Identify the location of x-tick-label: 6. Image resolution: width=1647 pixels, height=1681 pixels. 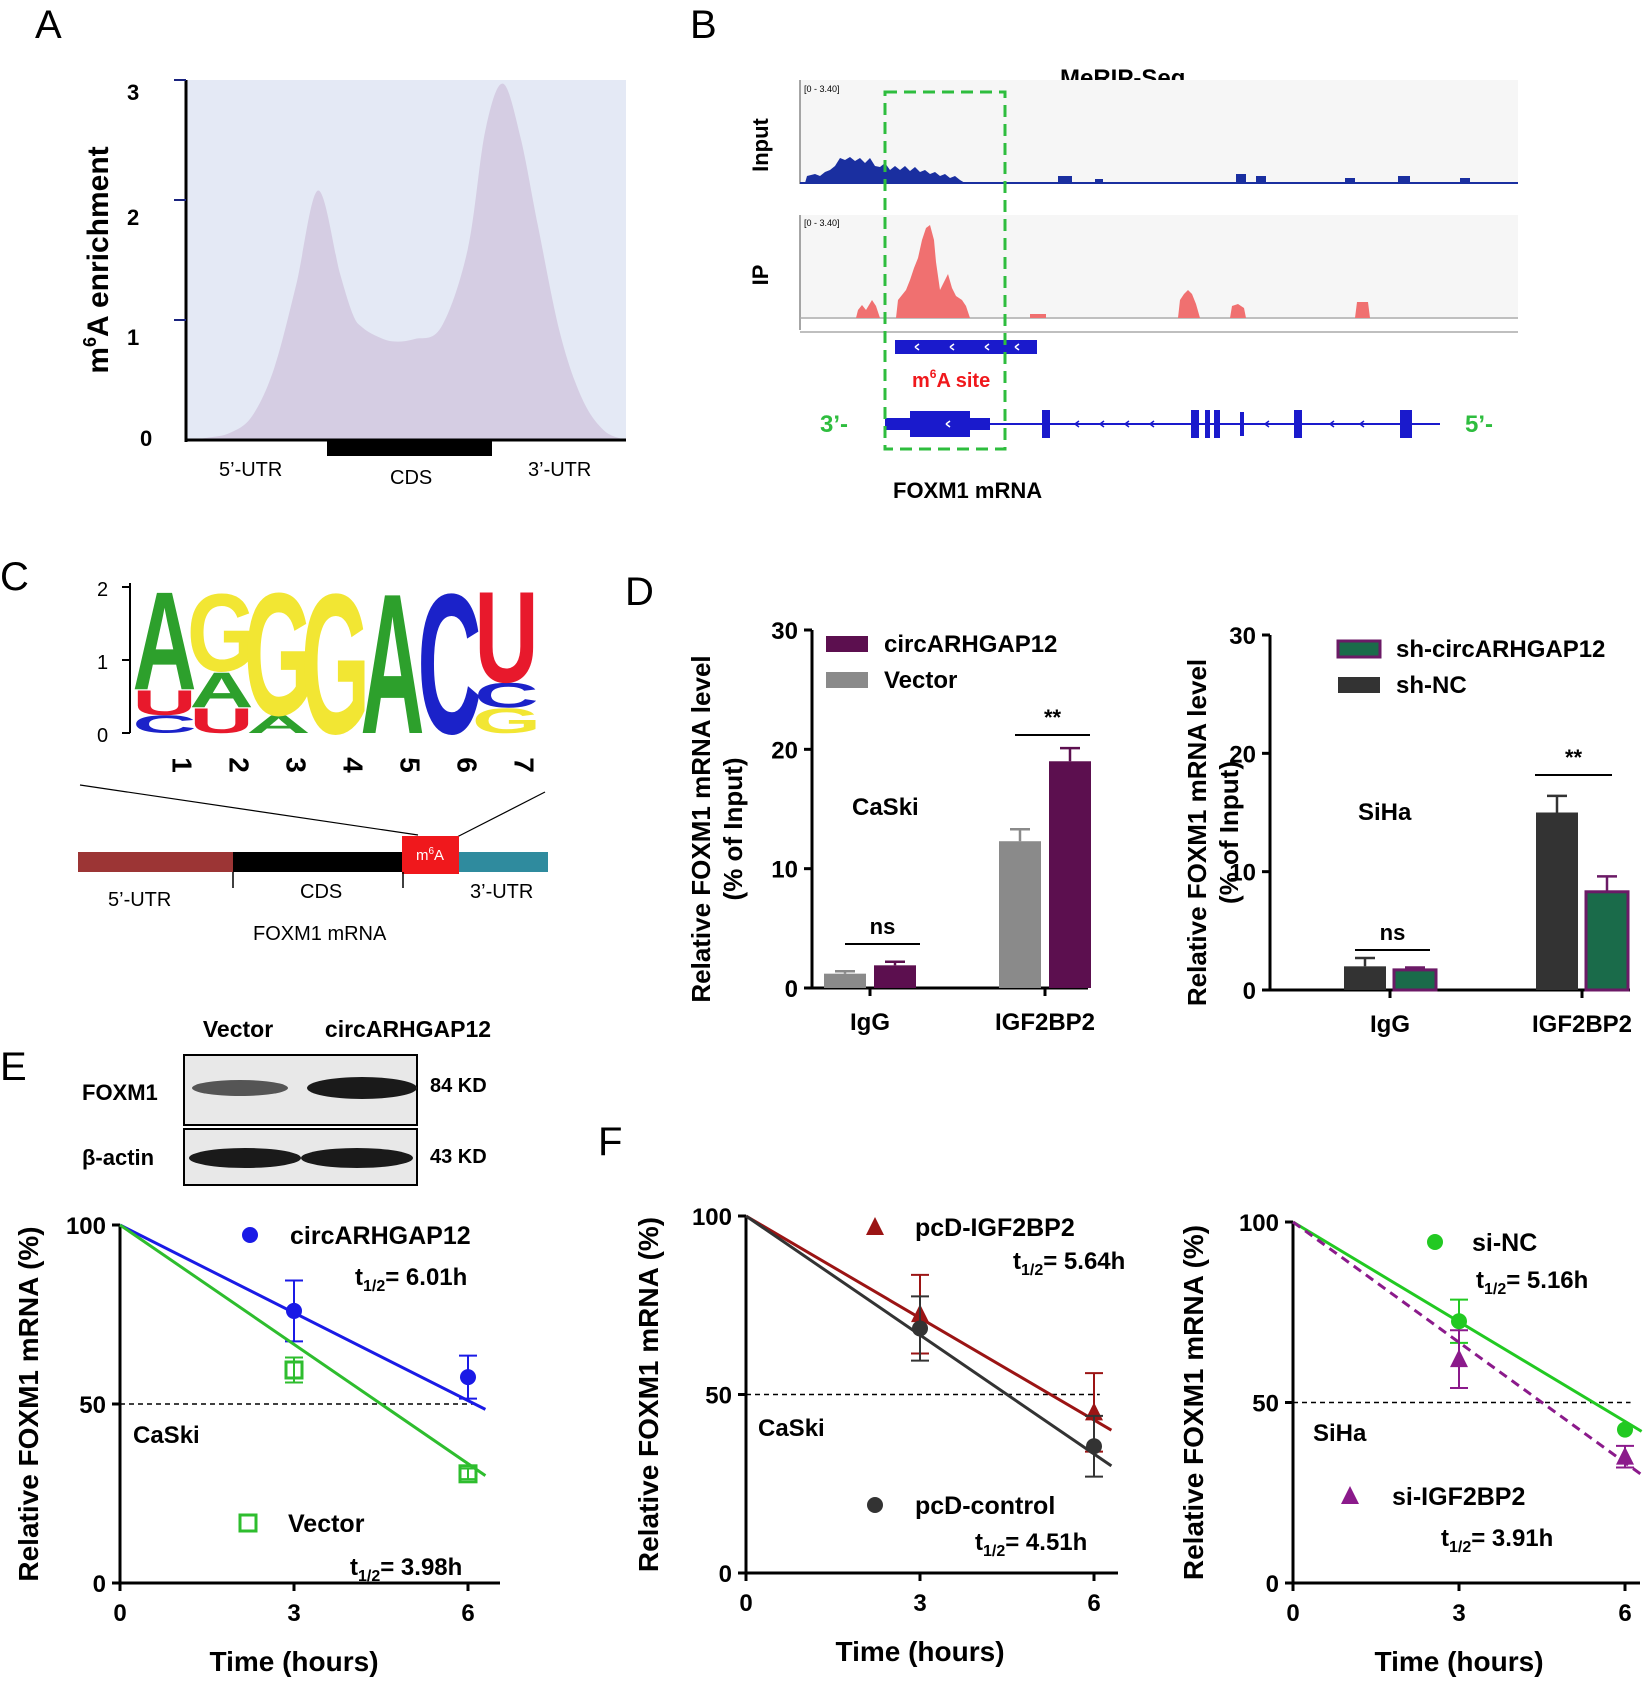
(467, 1613).